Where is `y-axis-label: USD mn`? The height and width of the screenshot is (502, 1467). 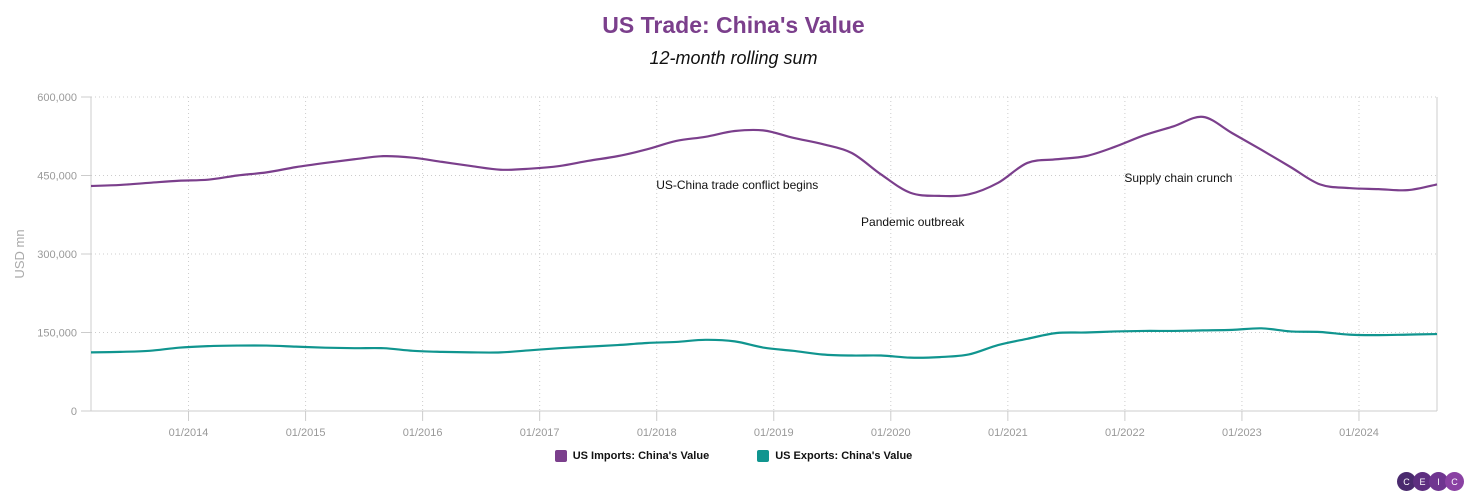 y-axis-label: USD mn is located at coordinates (19, 253).